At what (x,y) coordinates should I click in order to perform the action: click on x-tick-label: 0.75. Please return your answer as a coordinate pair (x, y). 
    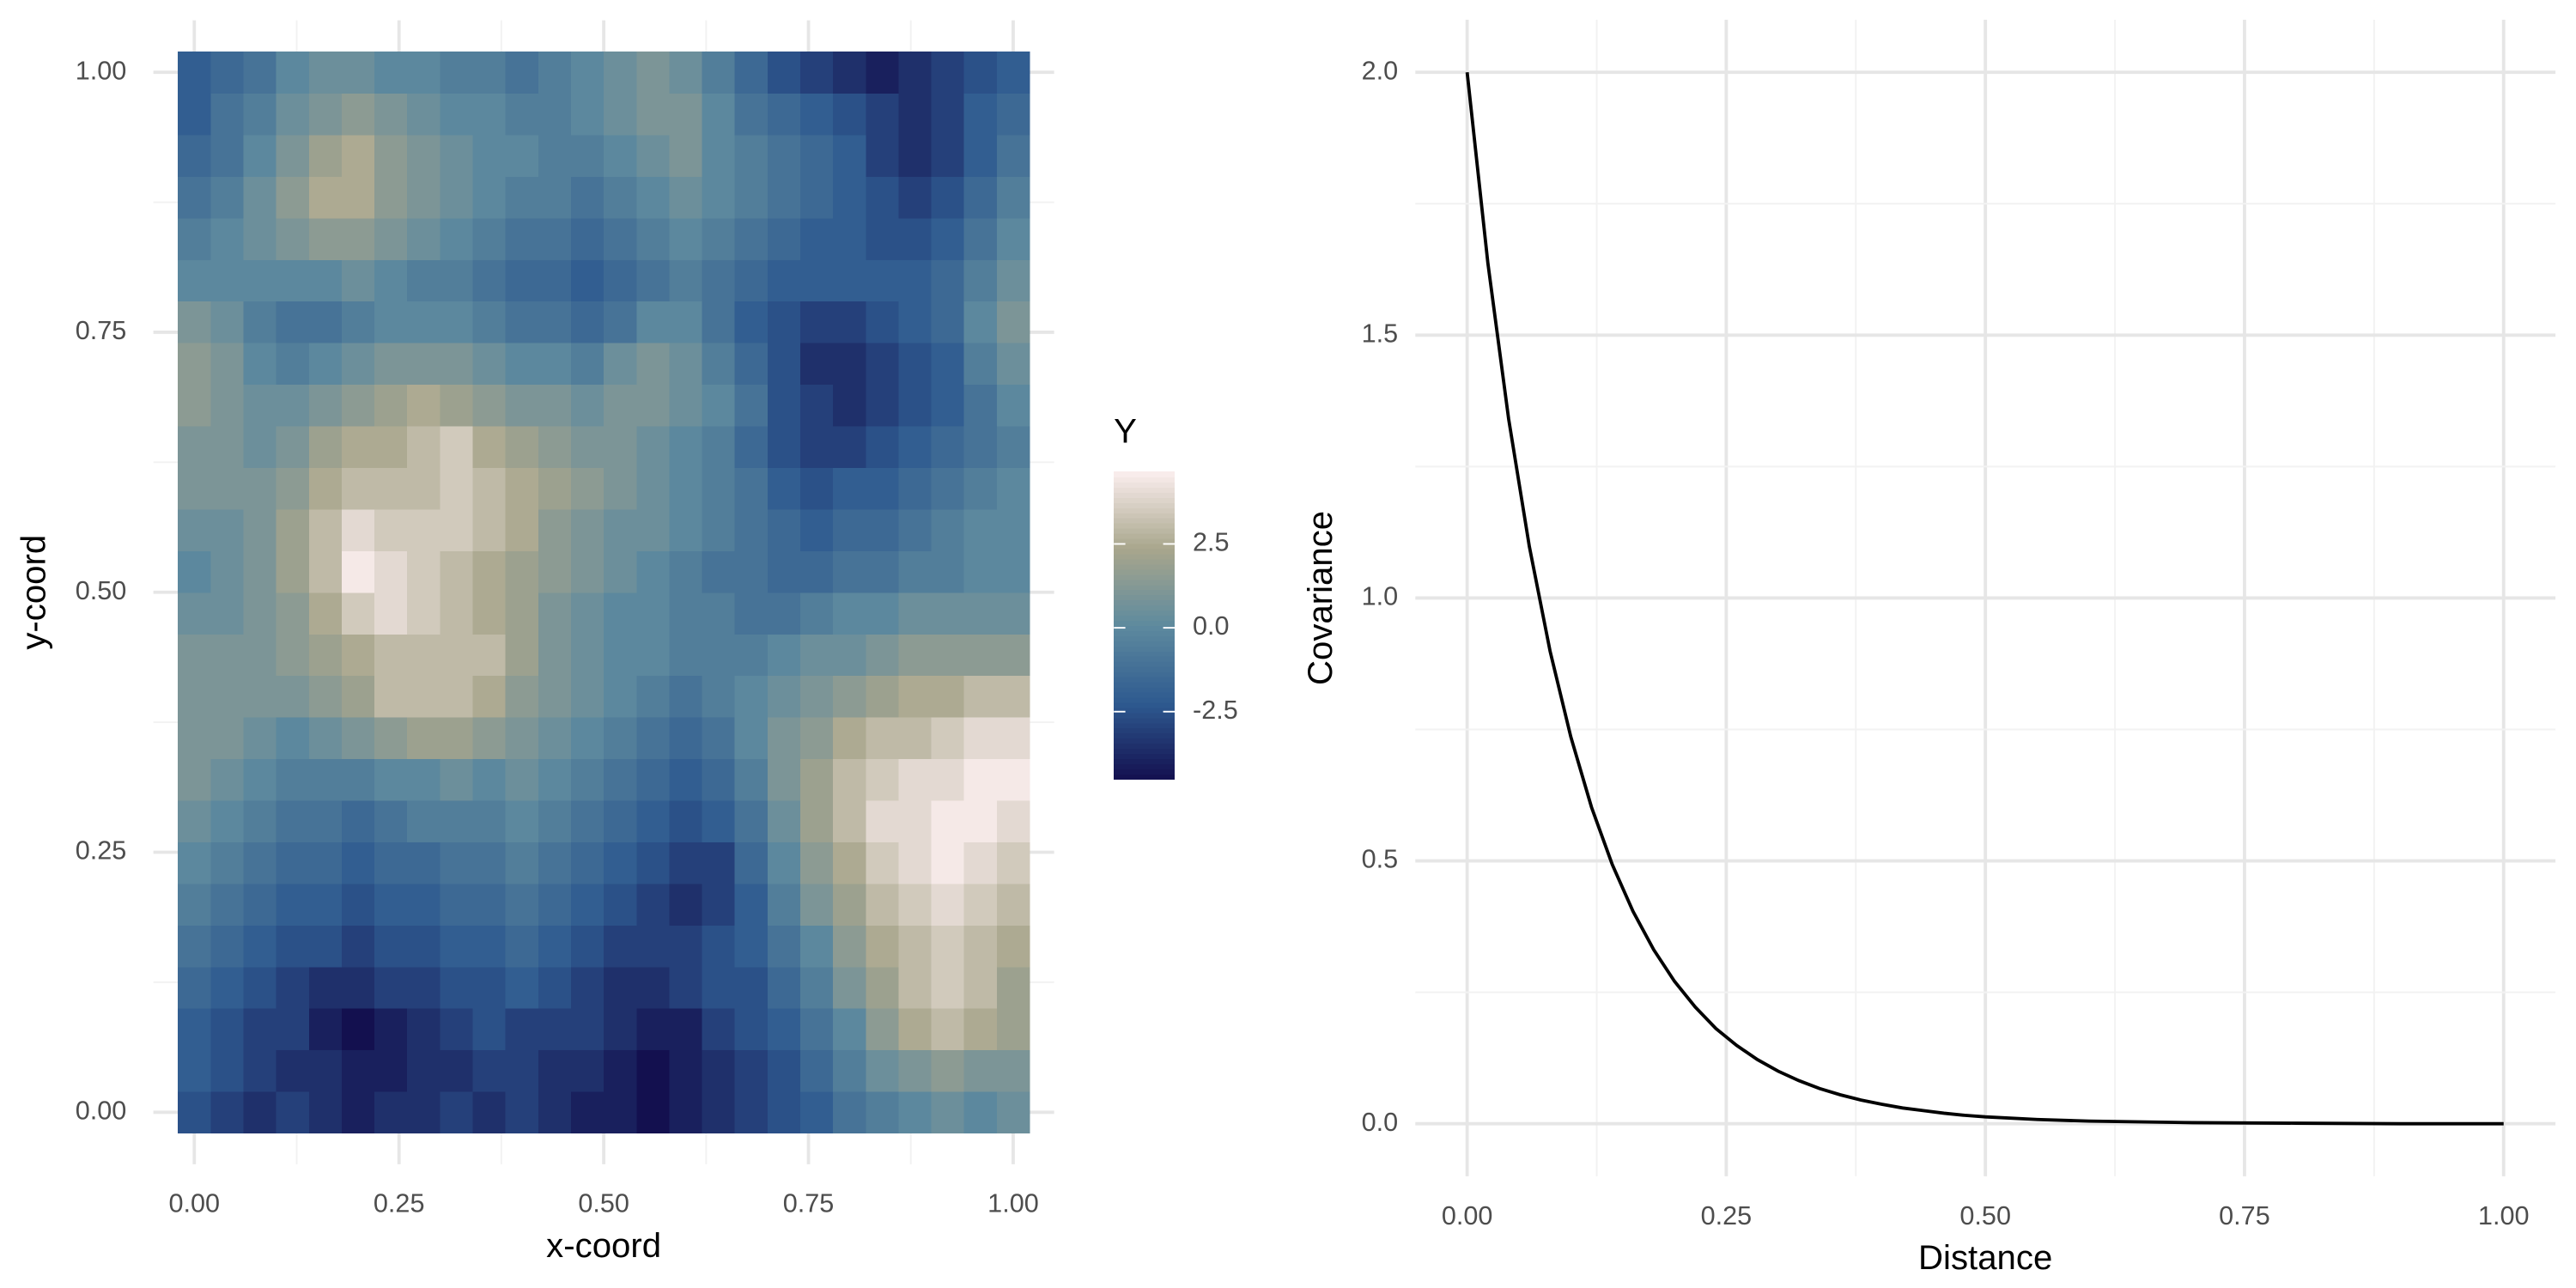
    Looking at the image, I should click on (2244, 1215).